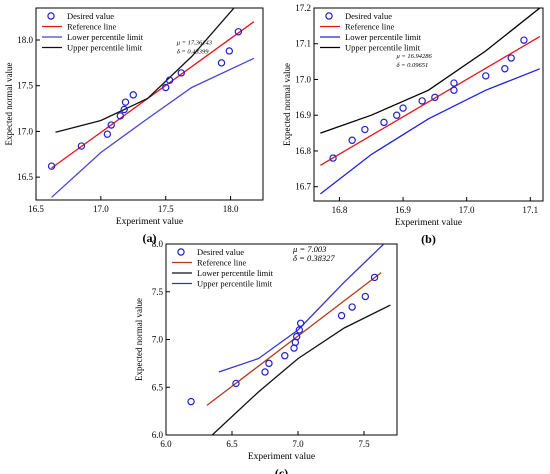 This screenshot has height=474, width=550. What do you see at coordinates (303, 151) in the screenshot?
I see `y-tick-label: 16.8` at bounding box center [303, 151].